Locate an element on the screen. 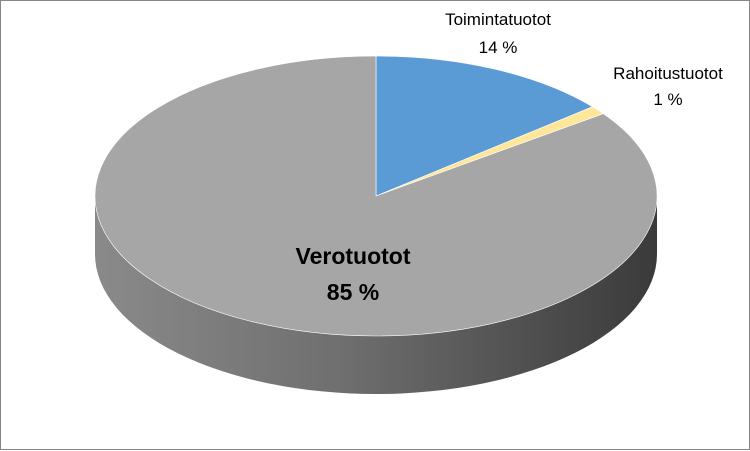  slice-label-rahoitustuotot: Rahoitustuotot is located at coordinates (668, 73).